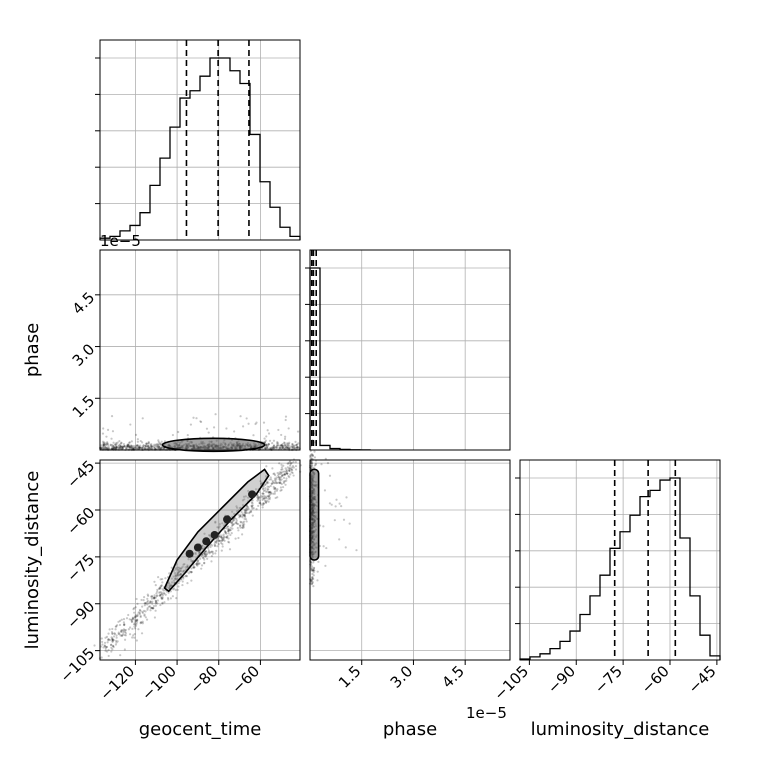 The height and width of the screenshot is (760, 760). What do you see at coordinates (80, 614) in the screenshot?
I see `y-tick-label-luminosity-distance: −90` at bounding box center [80, 614].